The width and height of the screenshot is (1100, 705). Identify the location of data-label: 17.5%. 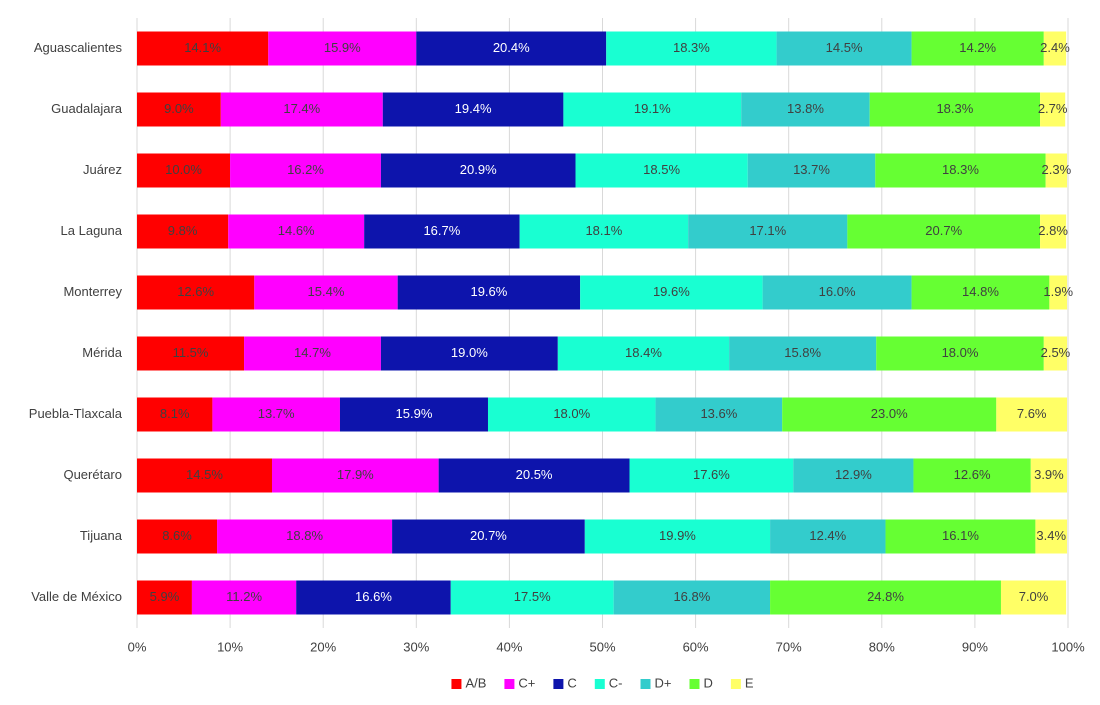
(532, 596).